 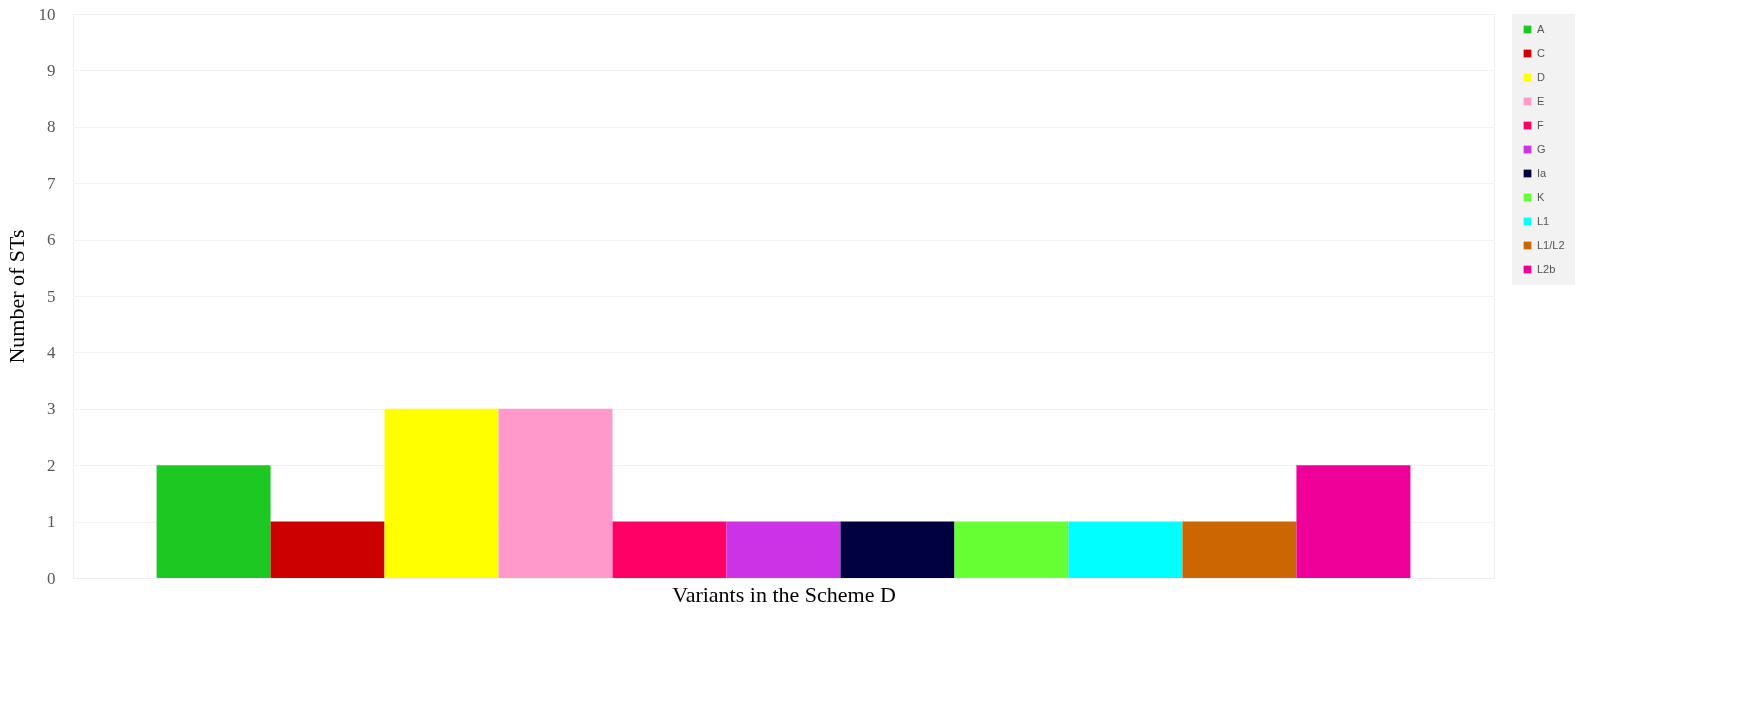 I want to click on legend-label: E, so click(x=1541, y=100).